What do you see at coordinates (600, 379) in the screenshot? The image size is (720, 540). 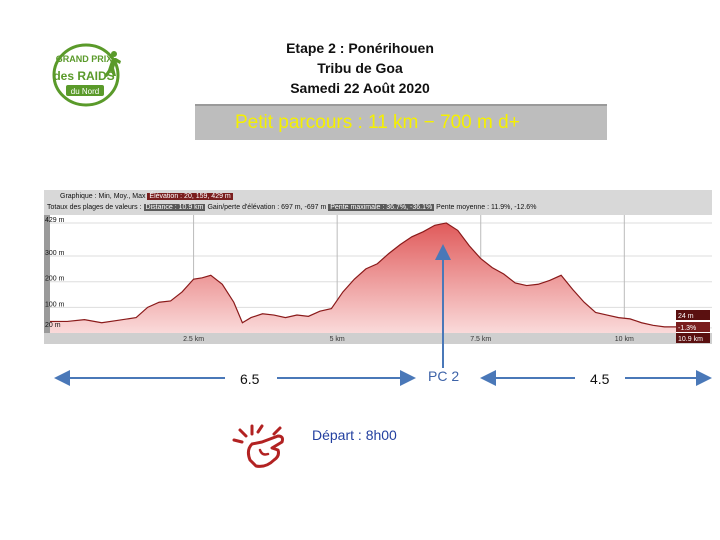 I see `segment-2-distance: 4.5` at bounding box center [600, 379].